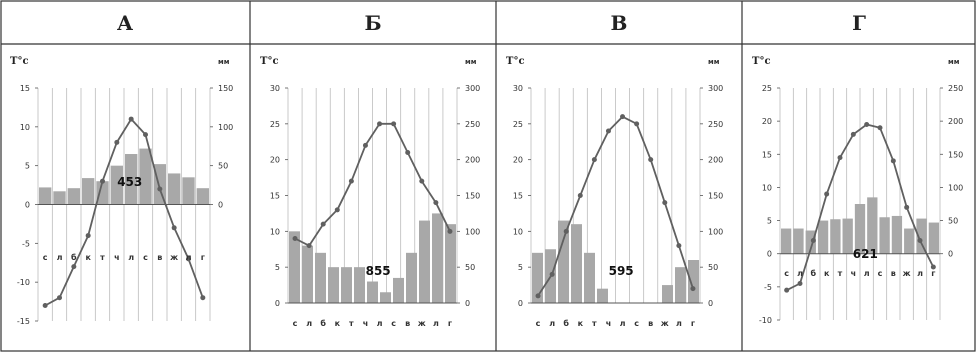 The image size is (976, 352). What do you see at coordinates (518, 196) in the screenshot?
I see `temperature-tick-label: 15` at bounding box center [518, 196].